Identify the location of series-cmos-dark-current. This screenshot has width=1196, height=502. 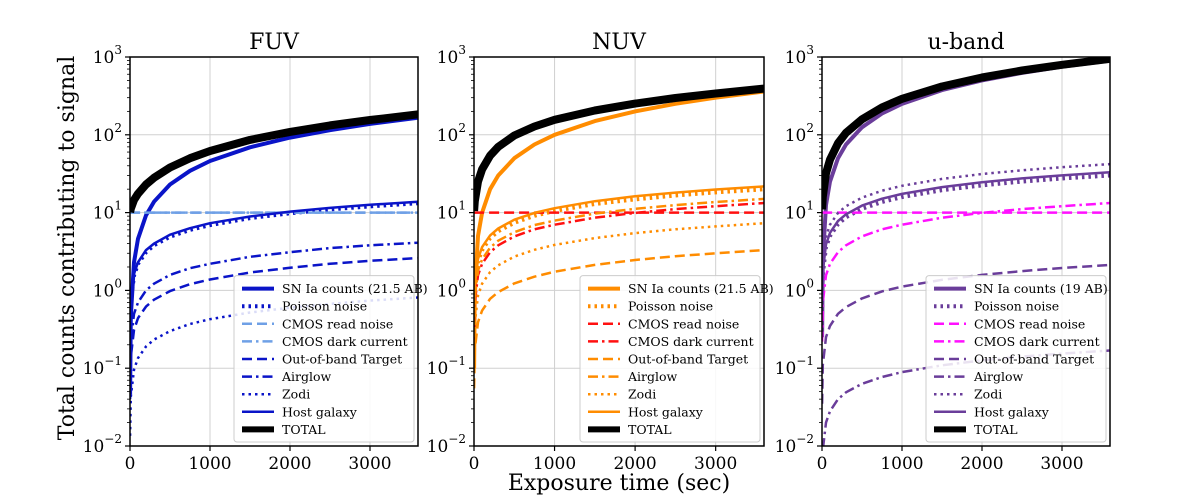
(966, 271).